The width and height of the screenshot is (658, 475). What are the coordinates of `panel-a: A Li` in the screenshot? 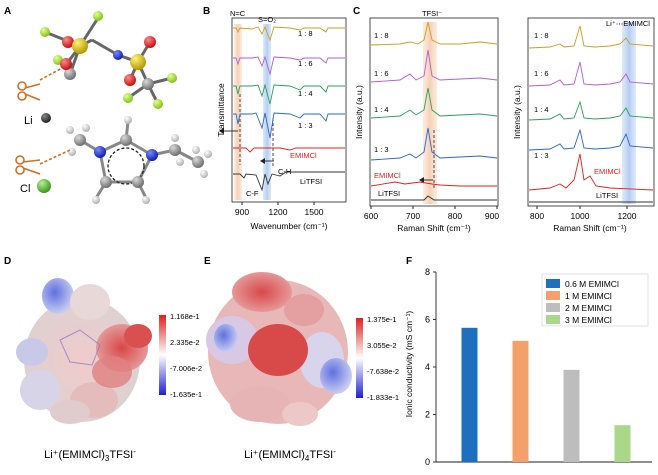 It's located at (108, 105).